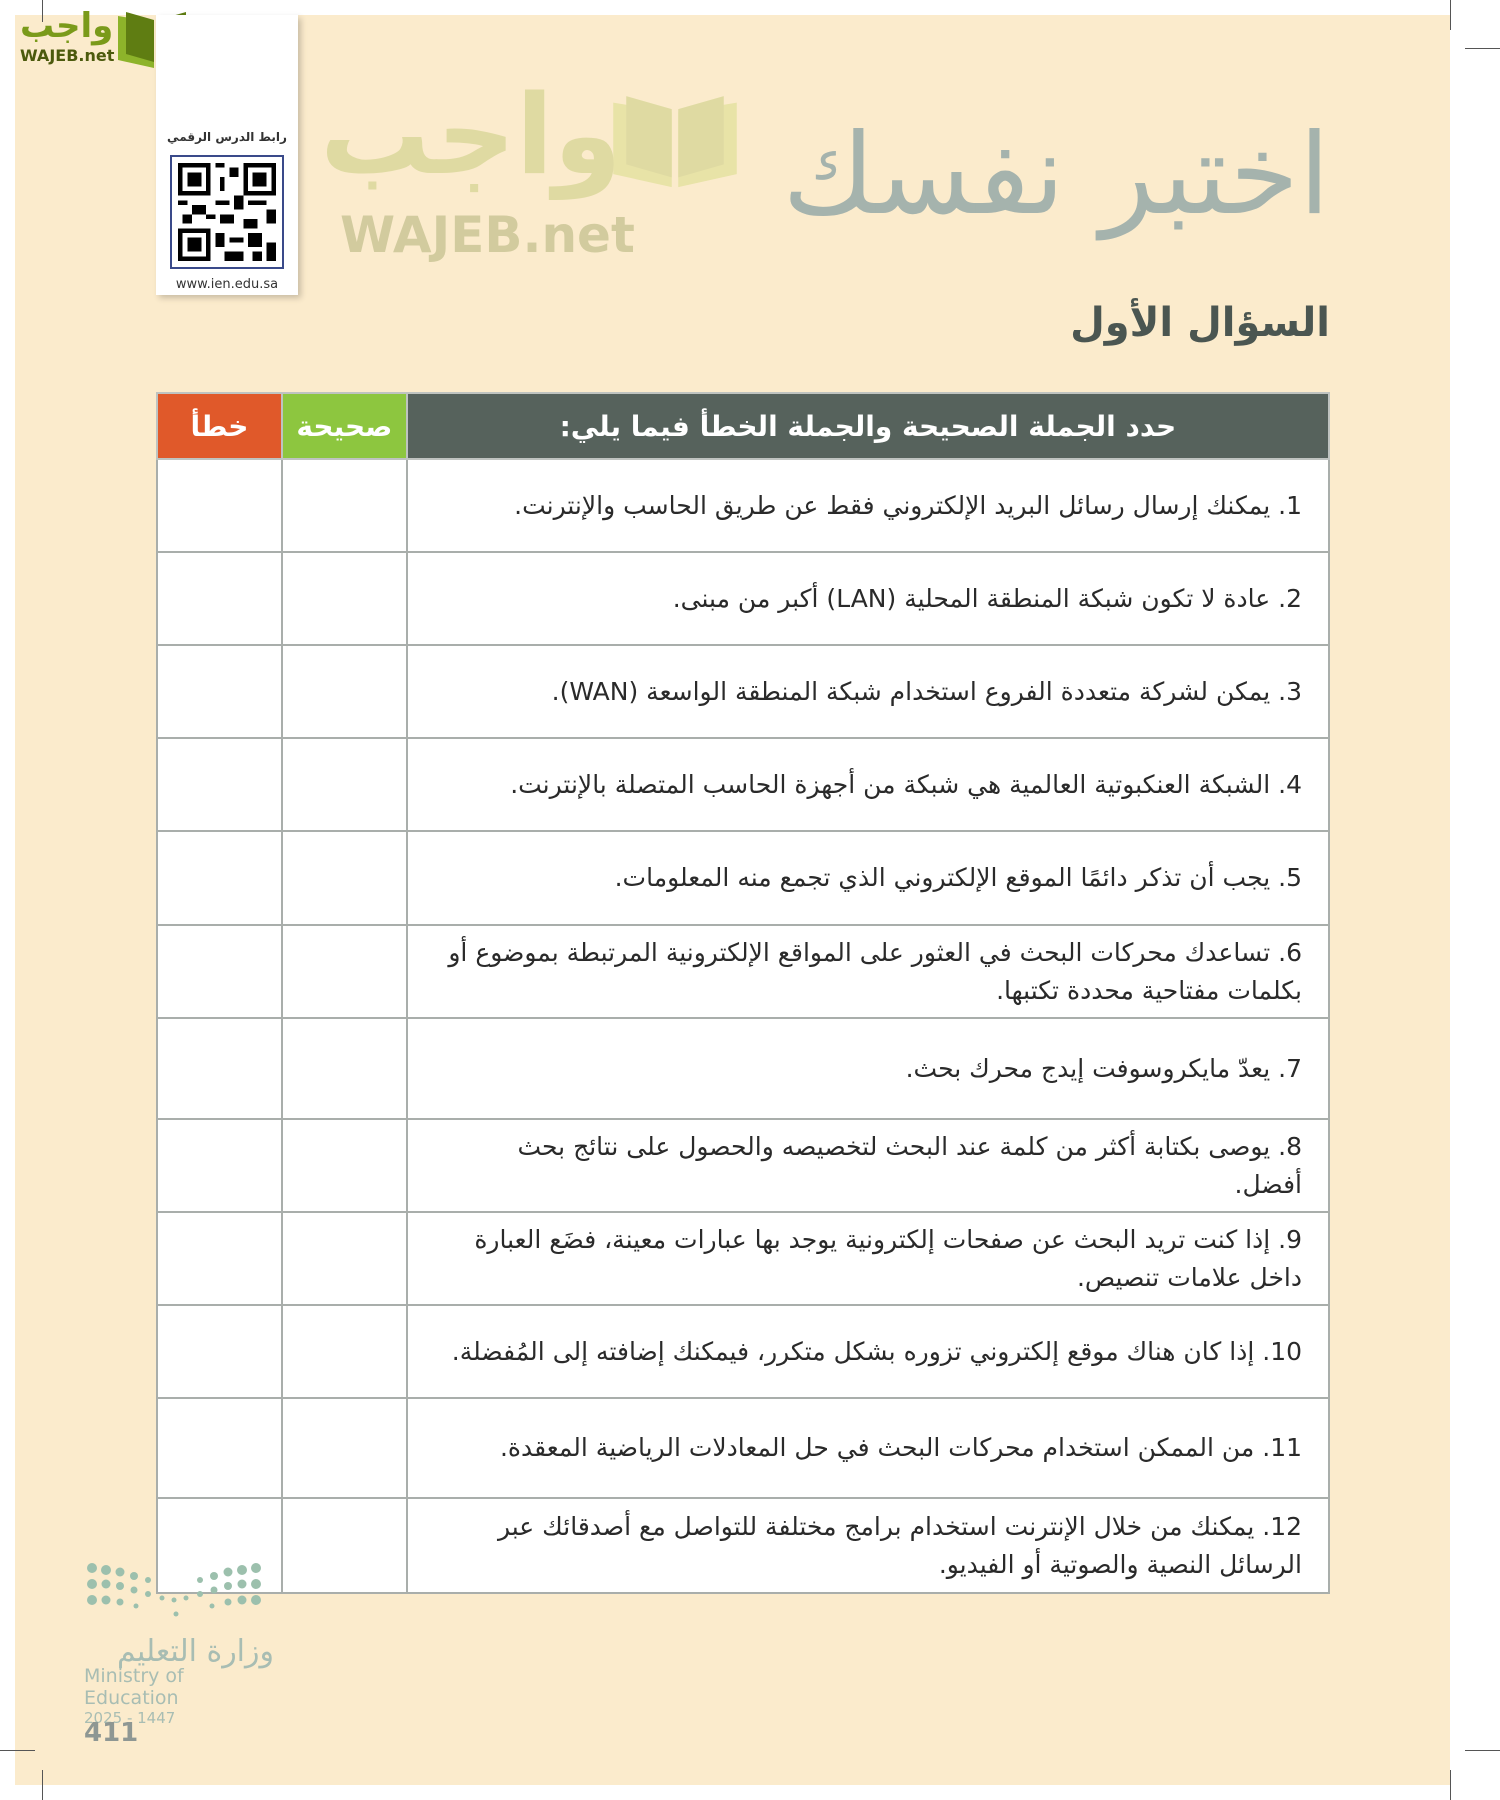  Describe the element at coordinates (1056, 175) in the screenshot. I see `page-title: اختبر نفسك` at that location.